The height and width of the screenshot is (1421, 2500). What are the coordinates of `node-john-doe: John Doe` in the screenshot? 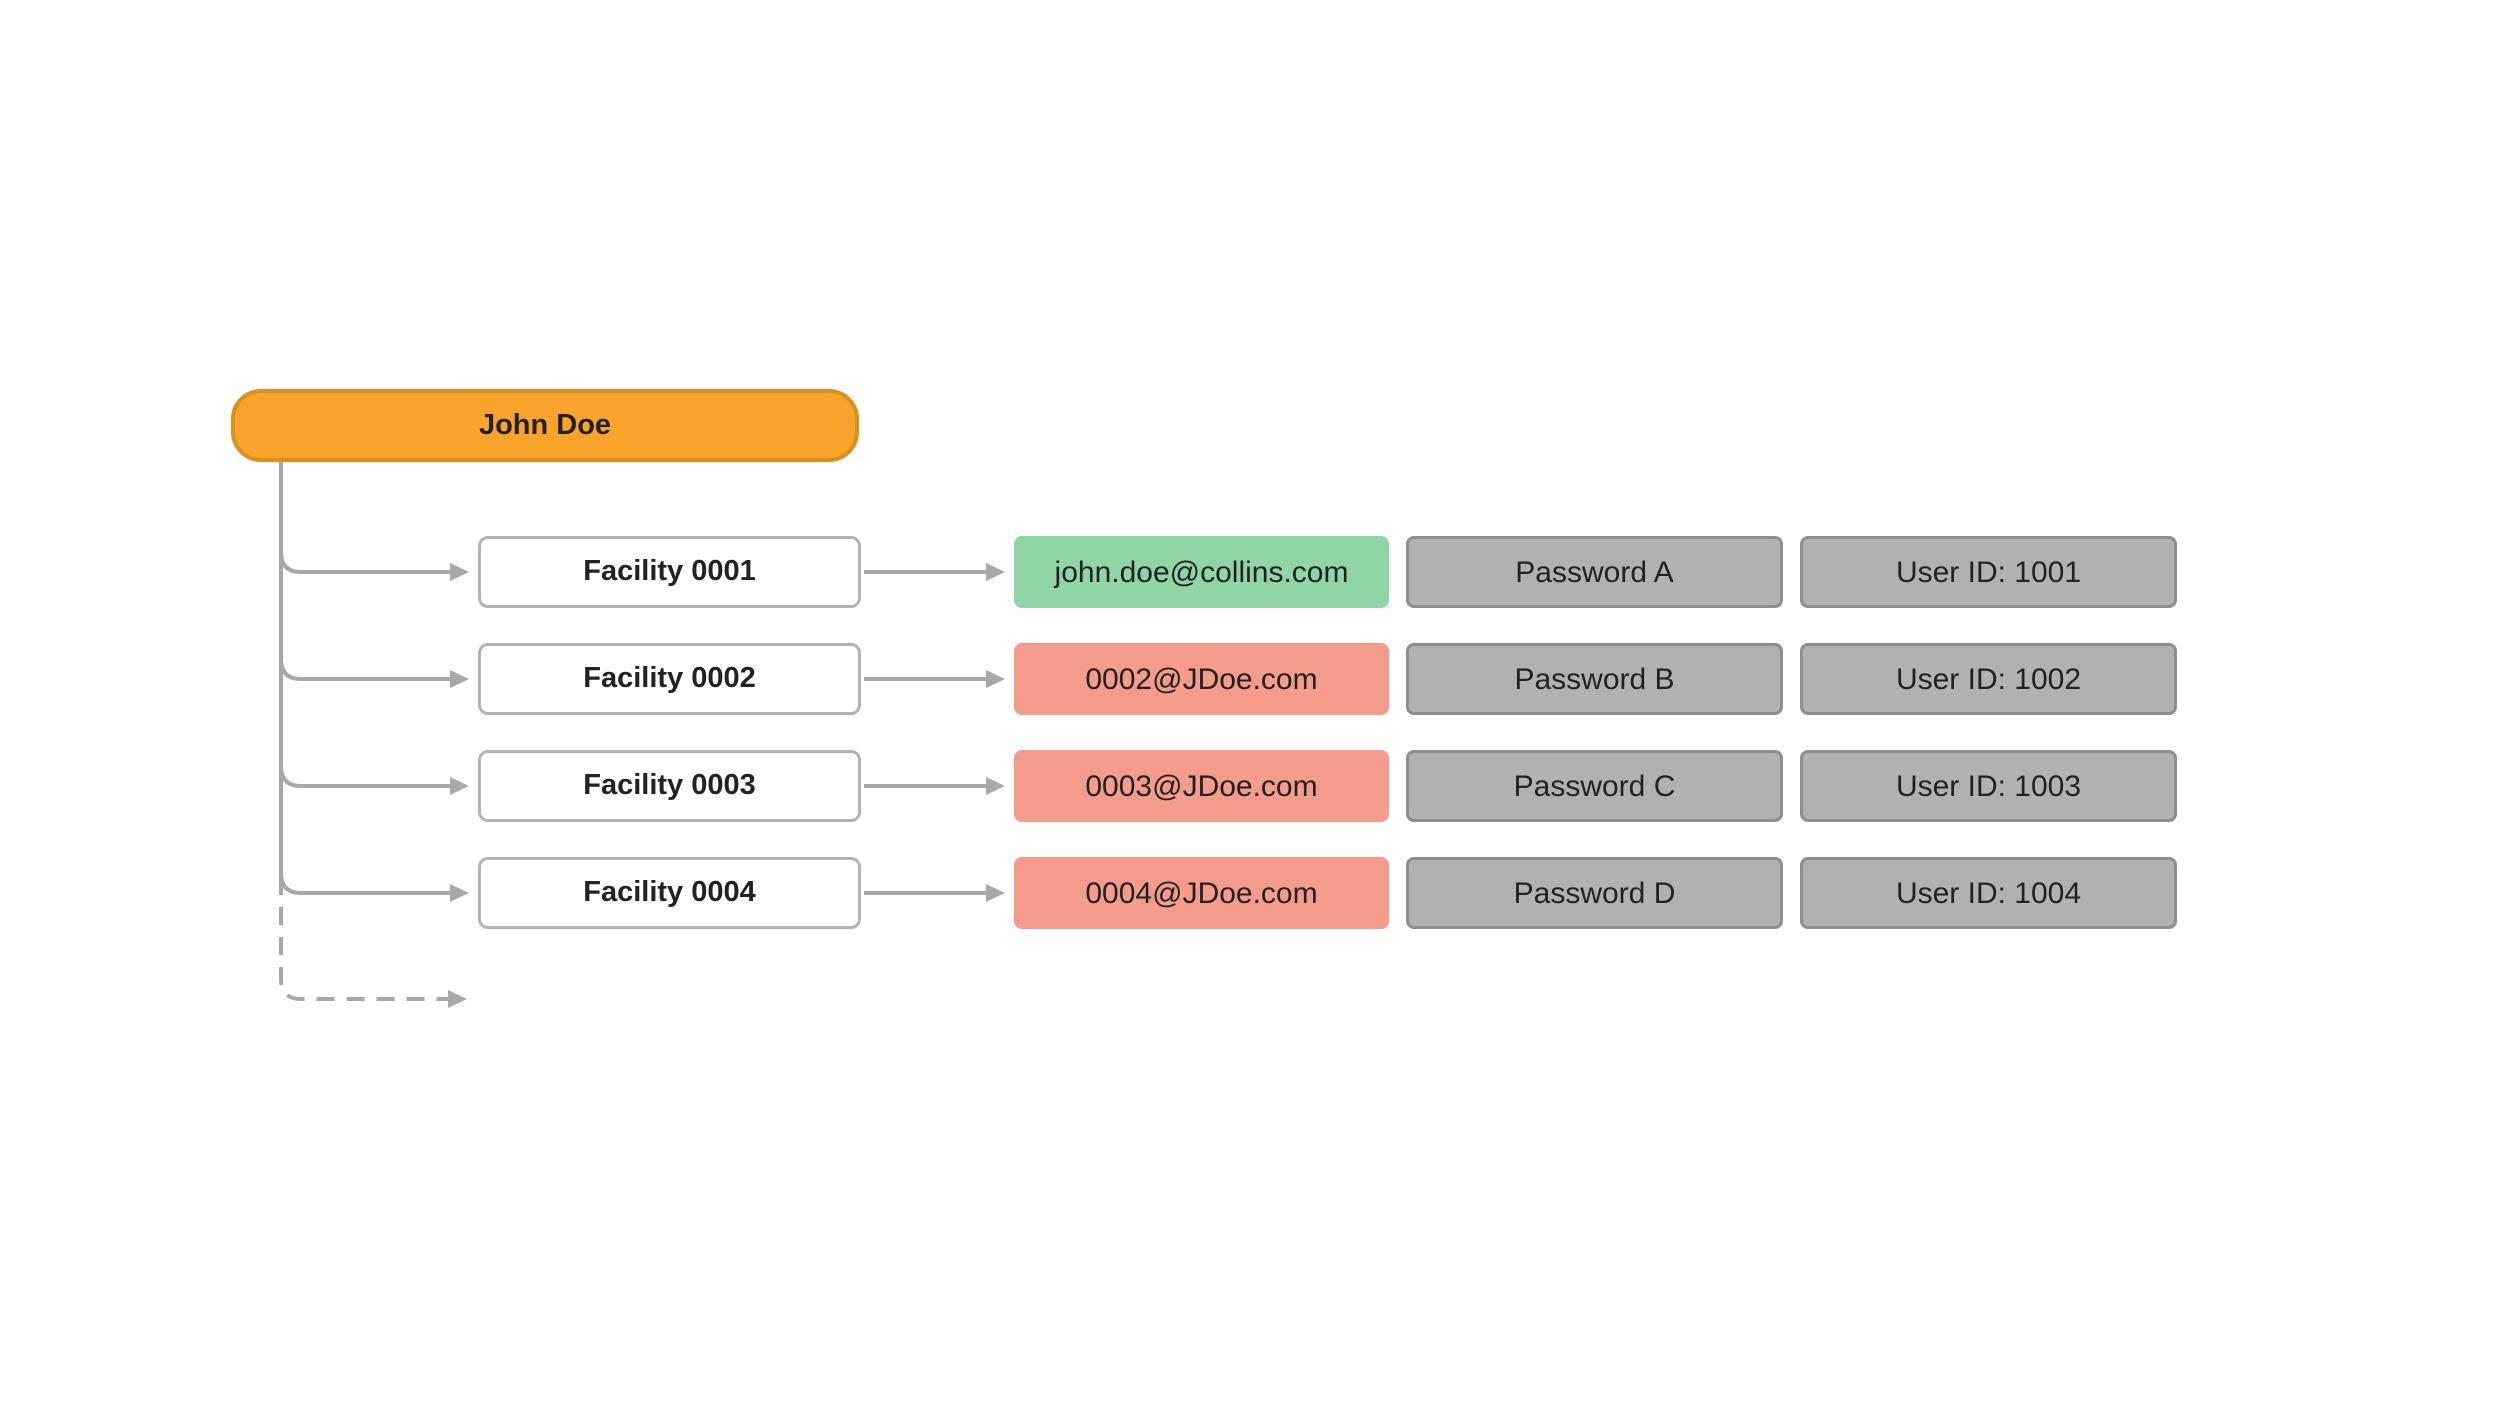 It's located at (545, 425).